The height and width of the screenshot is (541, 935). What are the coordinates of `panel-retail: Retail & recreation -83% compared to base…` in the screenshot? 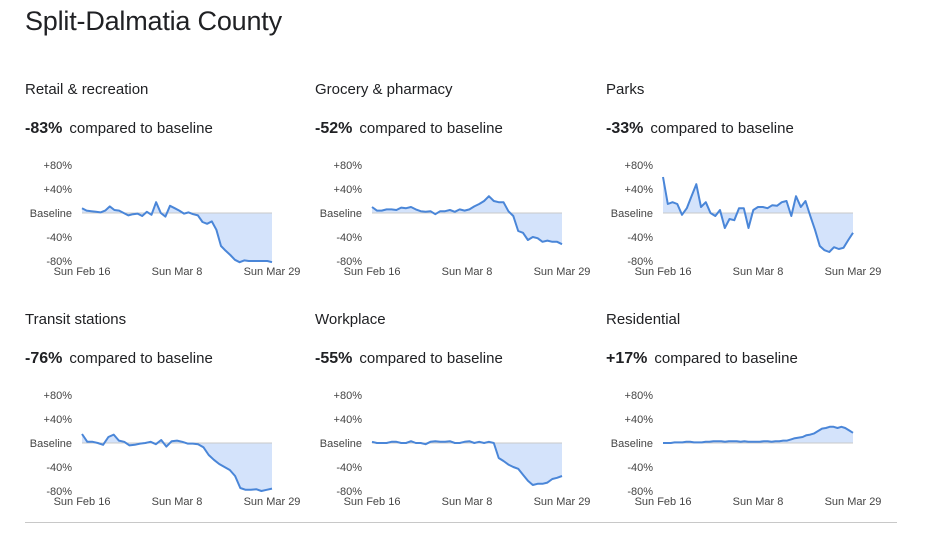 It's located at (170, 196).